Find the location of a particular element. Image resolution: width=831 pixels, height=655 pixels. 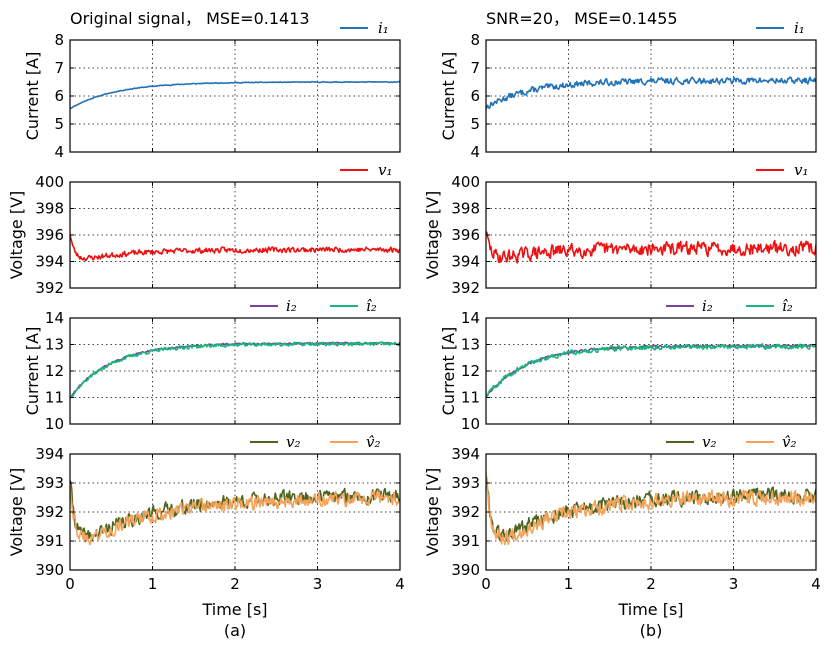

panel-a-3: 390 391 392 393 394 0 1 2 3 4 Voltage [V] v₂ v̂₂ is located at coordinates (206, 513).